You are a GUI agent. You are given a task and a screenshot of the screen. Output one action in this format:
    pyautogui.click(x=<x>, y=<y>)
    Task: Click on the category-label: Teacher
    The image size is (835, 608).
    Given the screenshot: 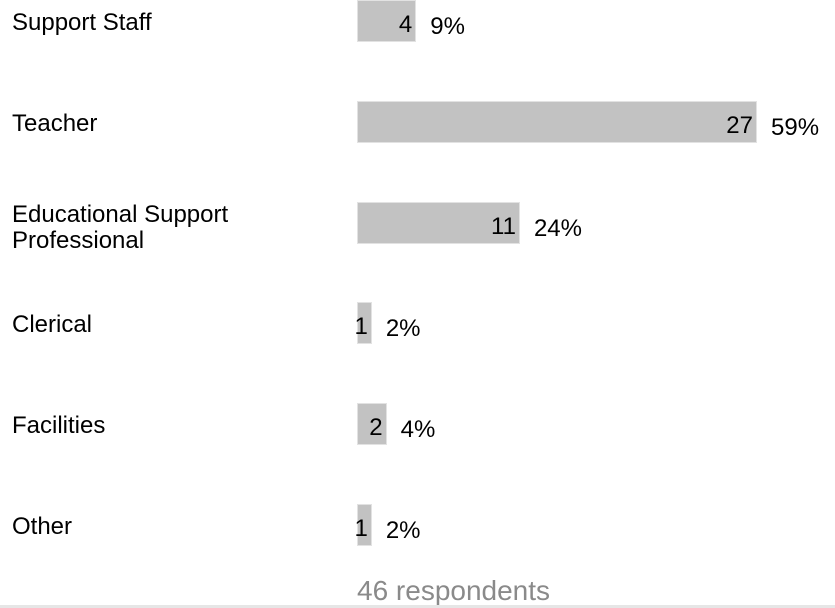 What is the action you would take?
    pyautogui.click(x=55, y=123)
    